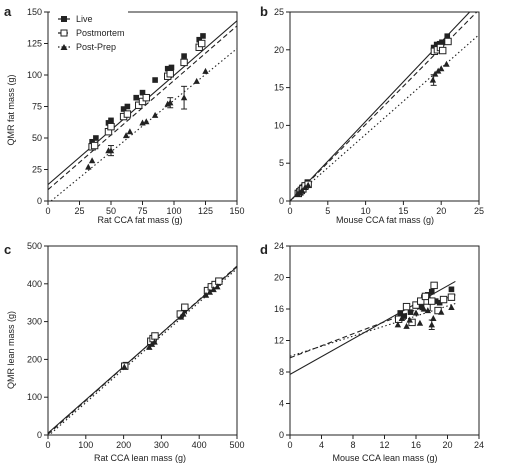  I want to click on panel-c-xtick-label: 500, so click(236, 445).